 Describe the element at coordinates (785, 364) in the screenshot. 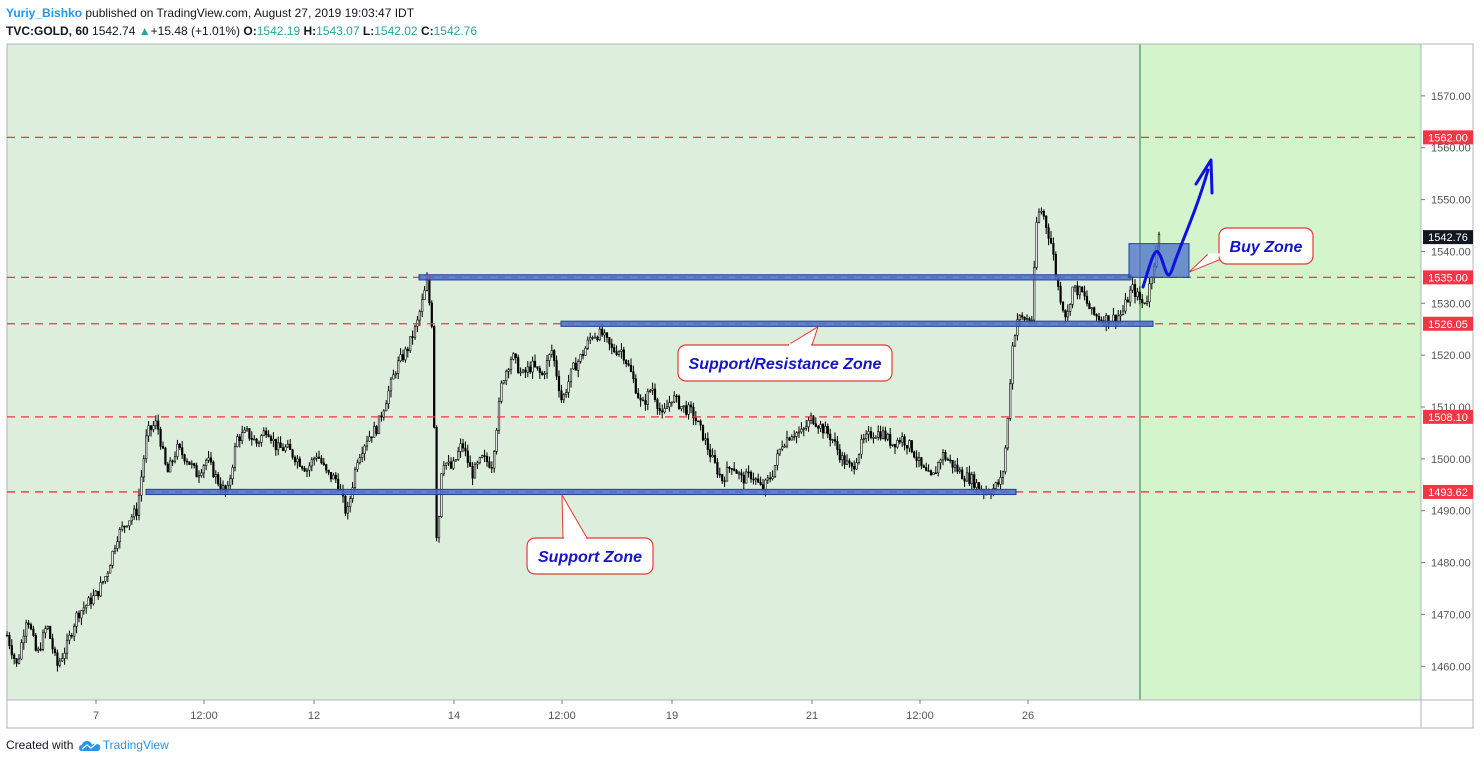

I see `support-resistance-zone-callout-text: Support/Resistance Zone` at that location.